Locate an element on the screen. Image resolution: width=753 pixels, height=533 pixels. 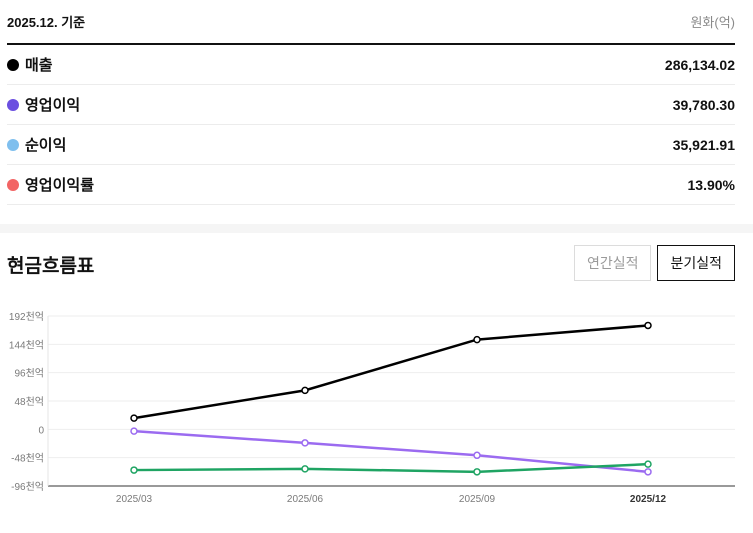
revenue-value: 286,134.02 is located at coordinates (699, 64).